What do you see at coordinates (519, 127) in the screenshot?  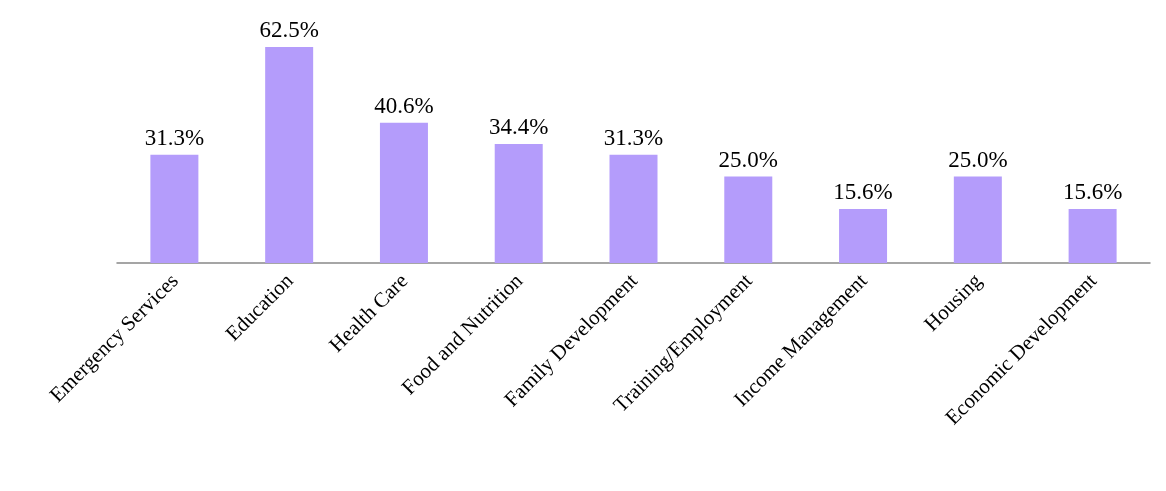 I see `data-label: 34.4%` at bounding box center [519, 127].